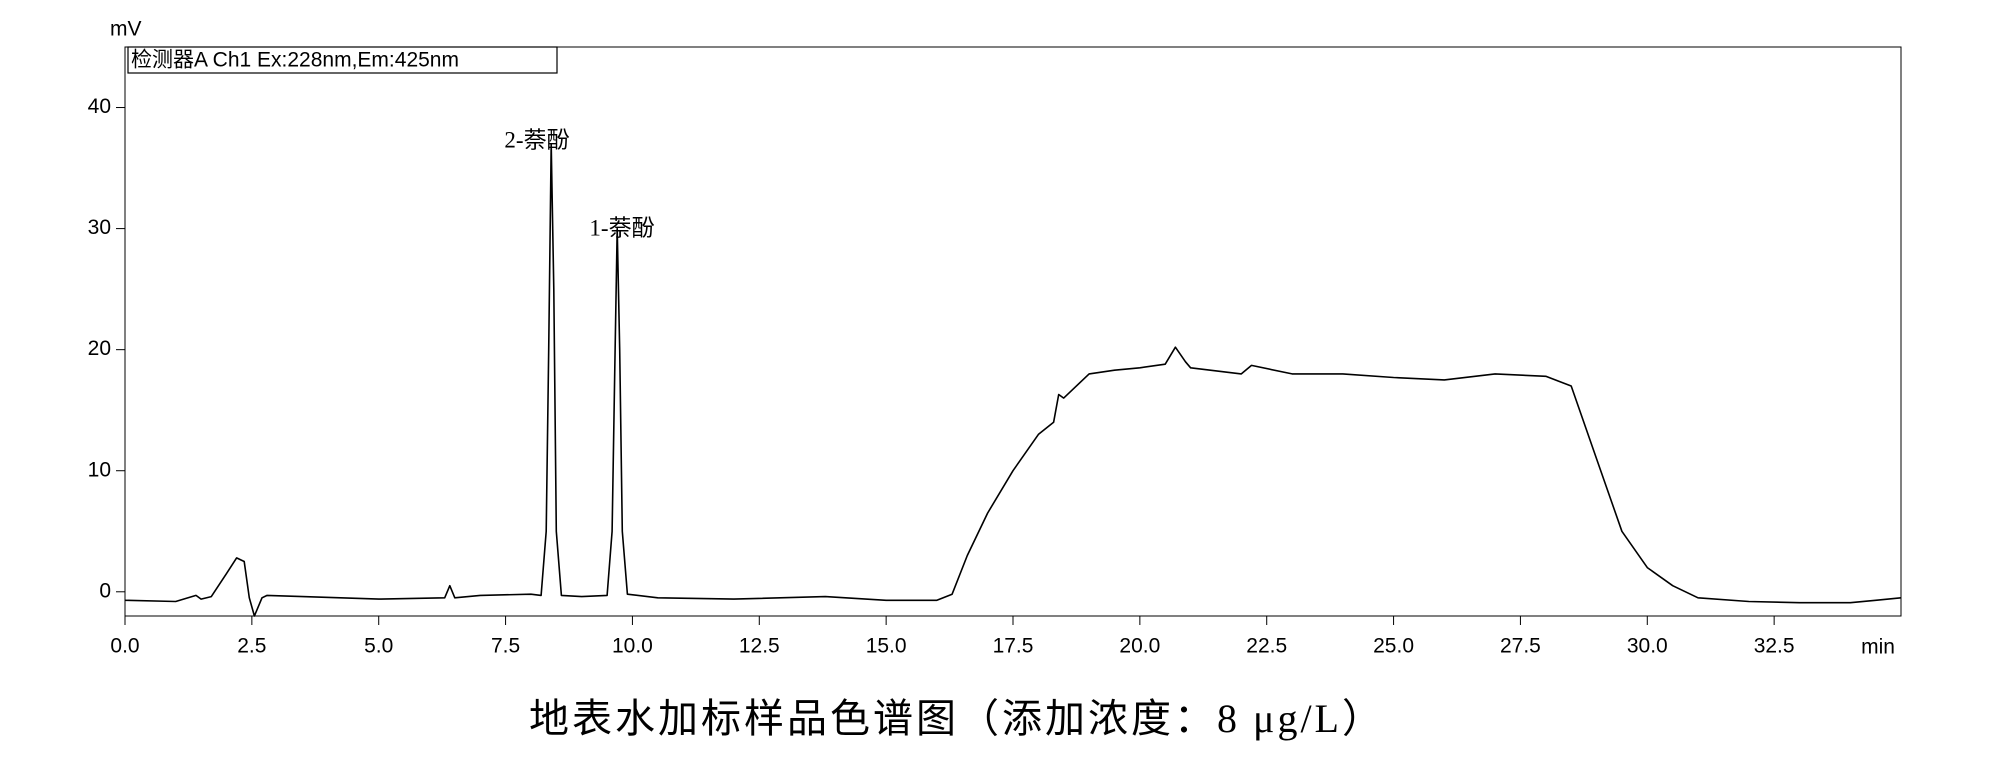 This screenshot has width=1998, height=768. I want to click on y-tick-label: 20, so click(99, 348).